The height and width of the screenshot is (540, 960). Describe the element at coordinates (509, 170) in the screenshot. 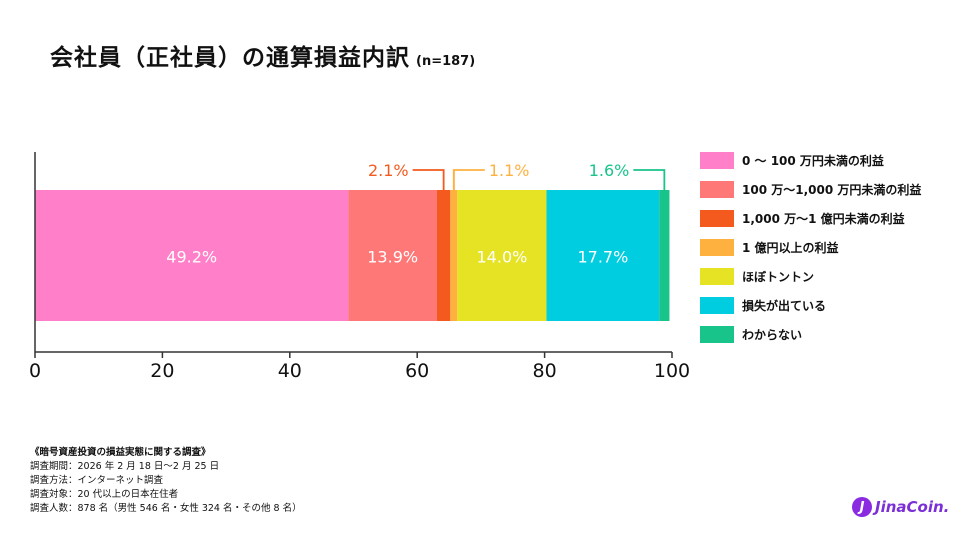

I see `callout-label-3: 1.1%` at that location.